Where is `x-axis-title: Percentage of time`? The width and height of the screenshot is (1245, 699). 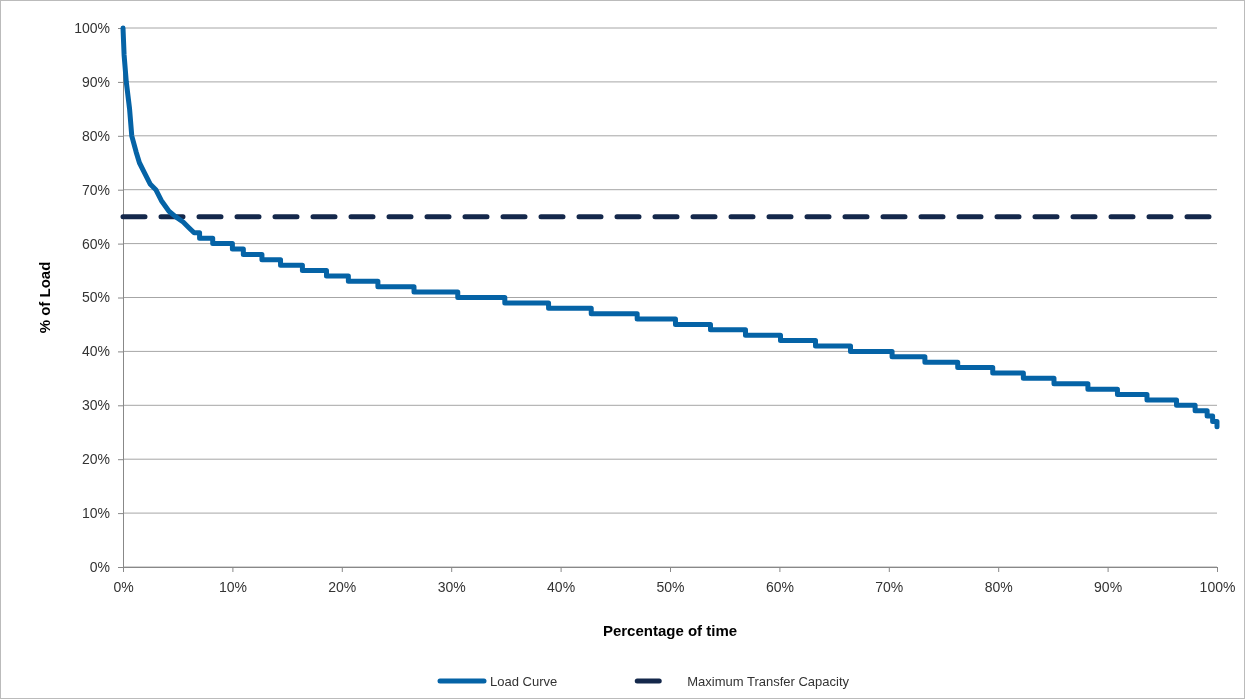 x-axis-title: Percentage of time is located at coordinates (670, 630).